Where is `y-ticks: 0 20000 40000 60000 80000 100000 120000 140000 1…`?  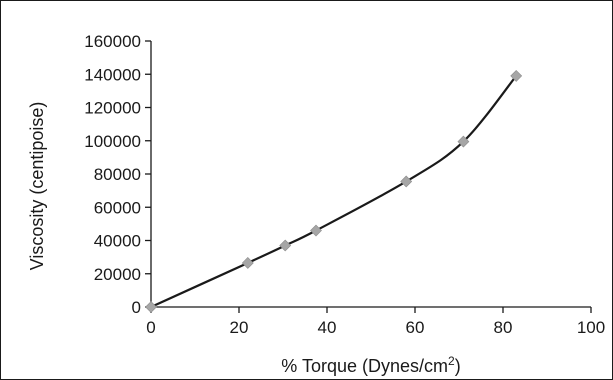 y-ticks: 0 20000 40000 60000 80000 100000 120000 140000 1… is located at coordinates (117, 174).